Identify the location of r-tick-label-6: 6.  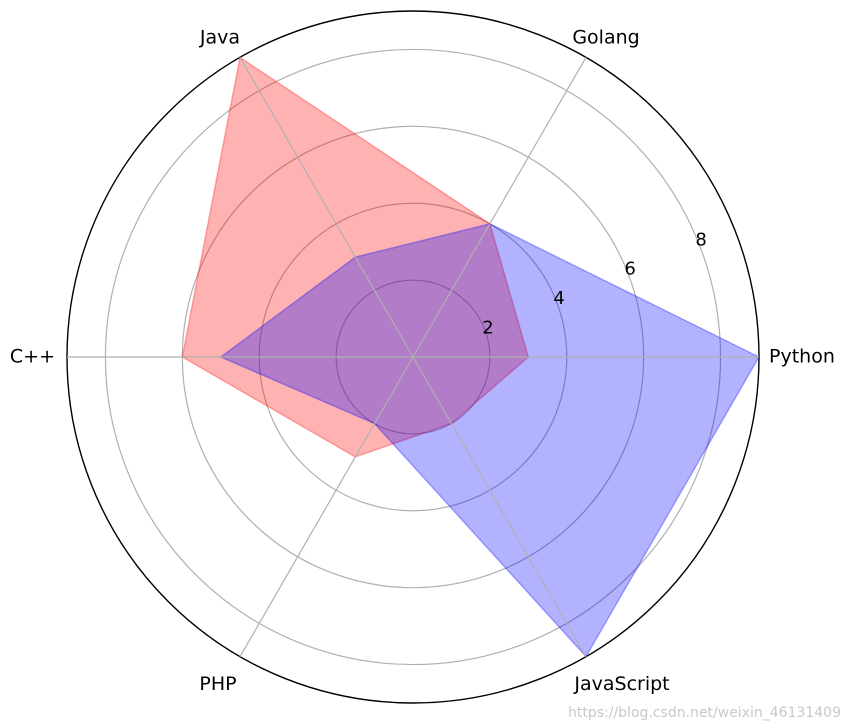
(629, 269).